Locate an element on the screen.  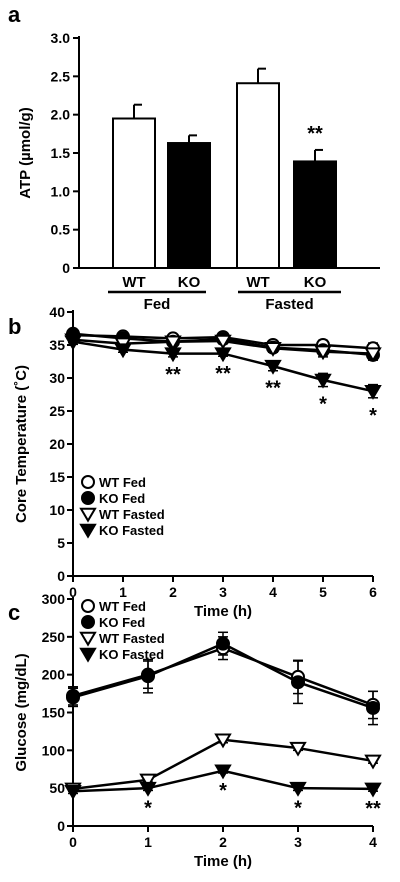
panel-b-y-tick-label: 20 is located at coordinates (57, 444).